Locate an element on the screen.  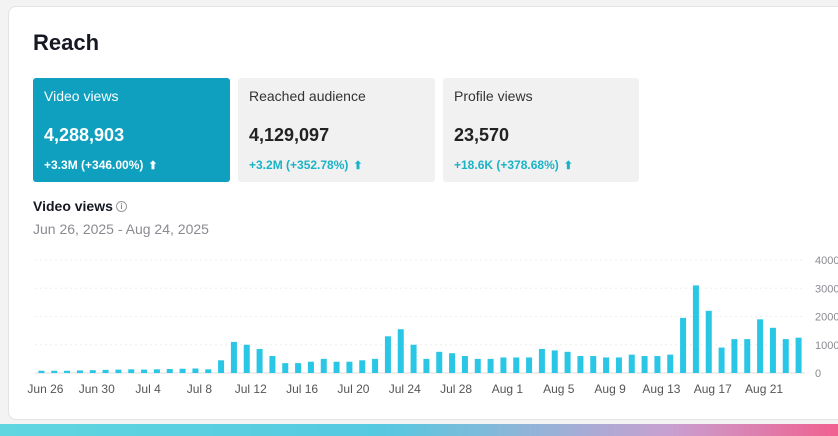
x-tick-label: Jun 26 is located at coordinates (45, 389).